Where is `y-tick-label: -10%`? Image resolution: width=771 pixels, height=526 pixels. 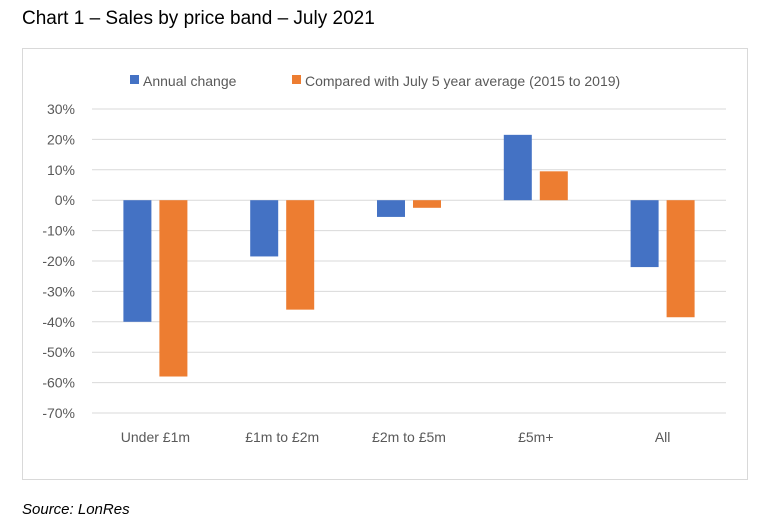 y-tick-label: -10% is located at coordinates (58, 231).